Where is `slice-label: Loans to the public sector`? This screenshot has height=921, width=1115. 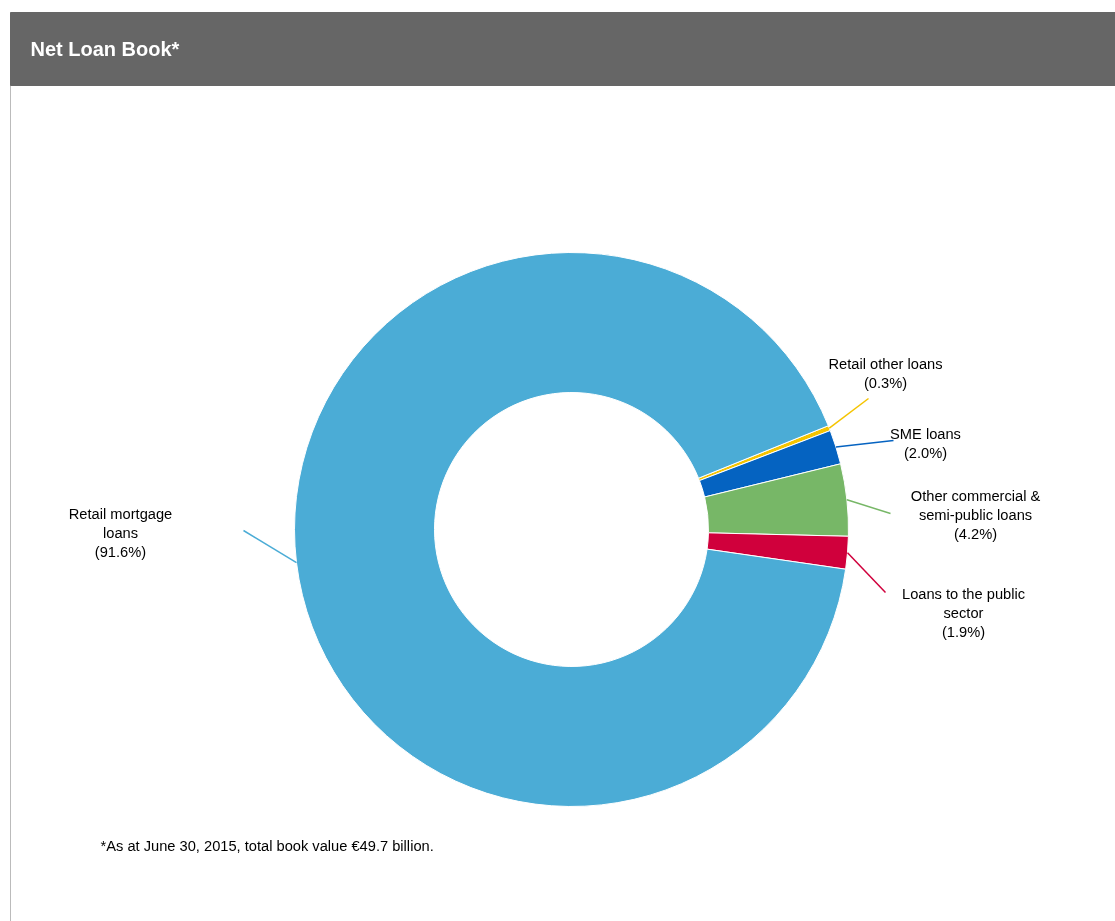
slice-label: Loans to the public sector is located at coordinates (963, 603).